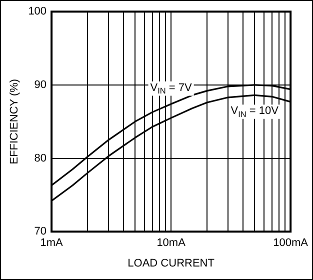 The width and height of the screenshot is (313, 280). I want to click on y-axis-title: EFFICIENCY (%), so click(14, 121).